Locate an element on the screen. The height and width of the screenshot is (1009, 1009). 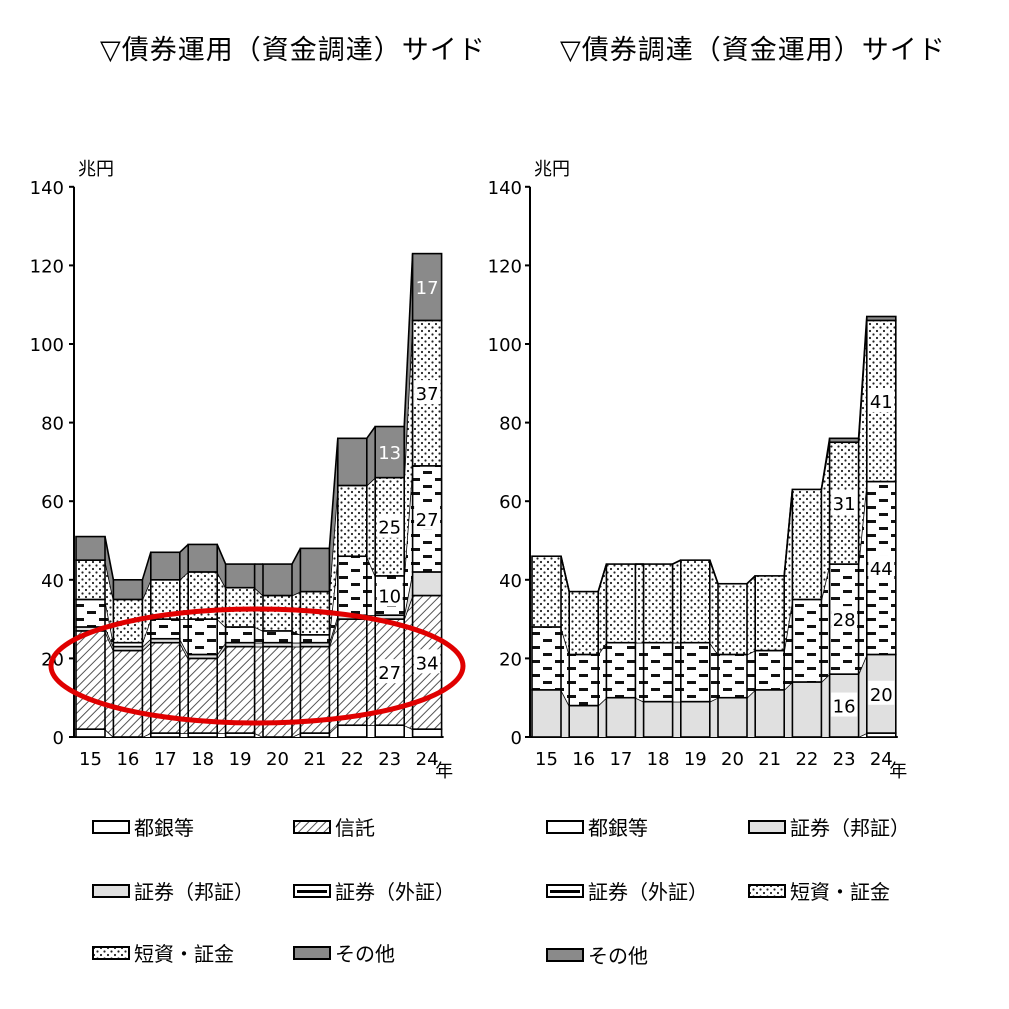
legend-item: 短資・証金 is located at coordinates (163, 952).